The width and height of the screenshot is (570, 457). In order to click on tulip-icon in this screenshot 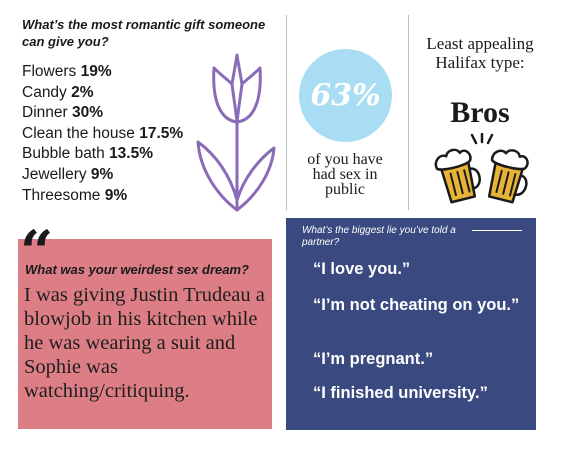, I will do `click(236, 132)`.